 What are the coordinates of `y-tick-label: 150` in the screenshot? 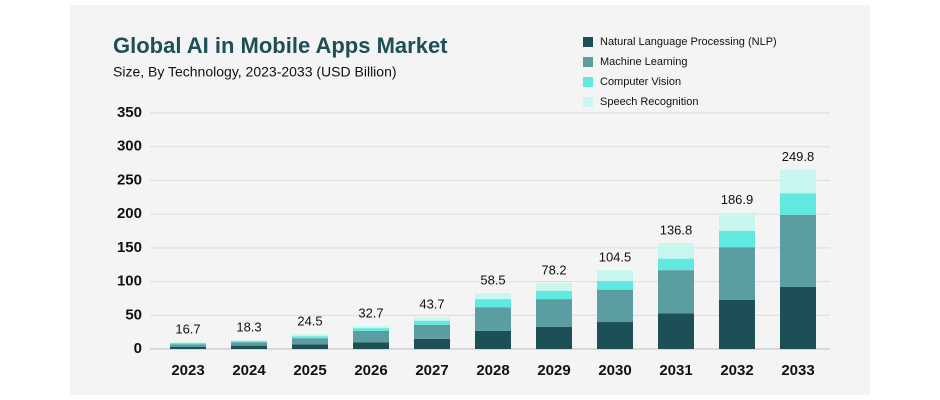 It's located at (129, 247).